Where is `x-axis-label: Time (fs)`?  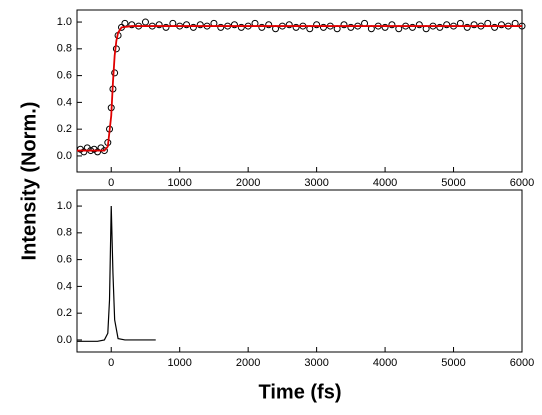 x-axis-label: Time (fs) is located at coordinates (300, 392).